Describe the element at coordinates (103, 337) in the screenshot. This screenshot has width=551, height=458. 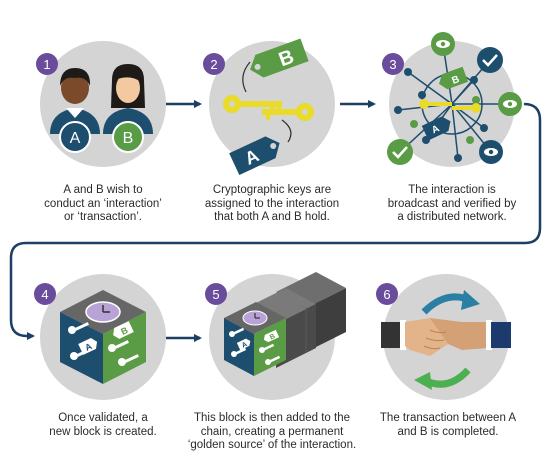
I see `block-cube-icon: A B` at that location.